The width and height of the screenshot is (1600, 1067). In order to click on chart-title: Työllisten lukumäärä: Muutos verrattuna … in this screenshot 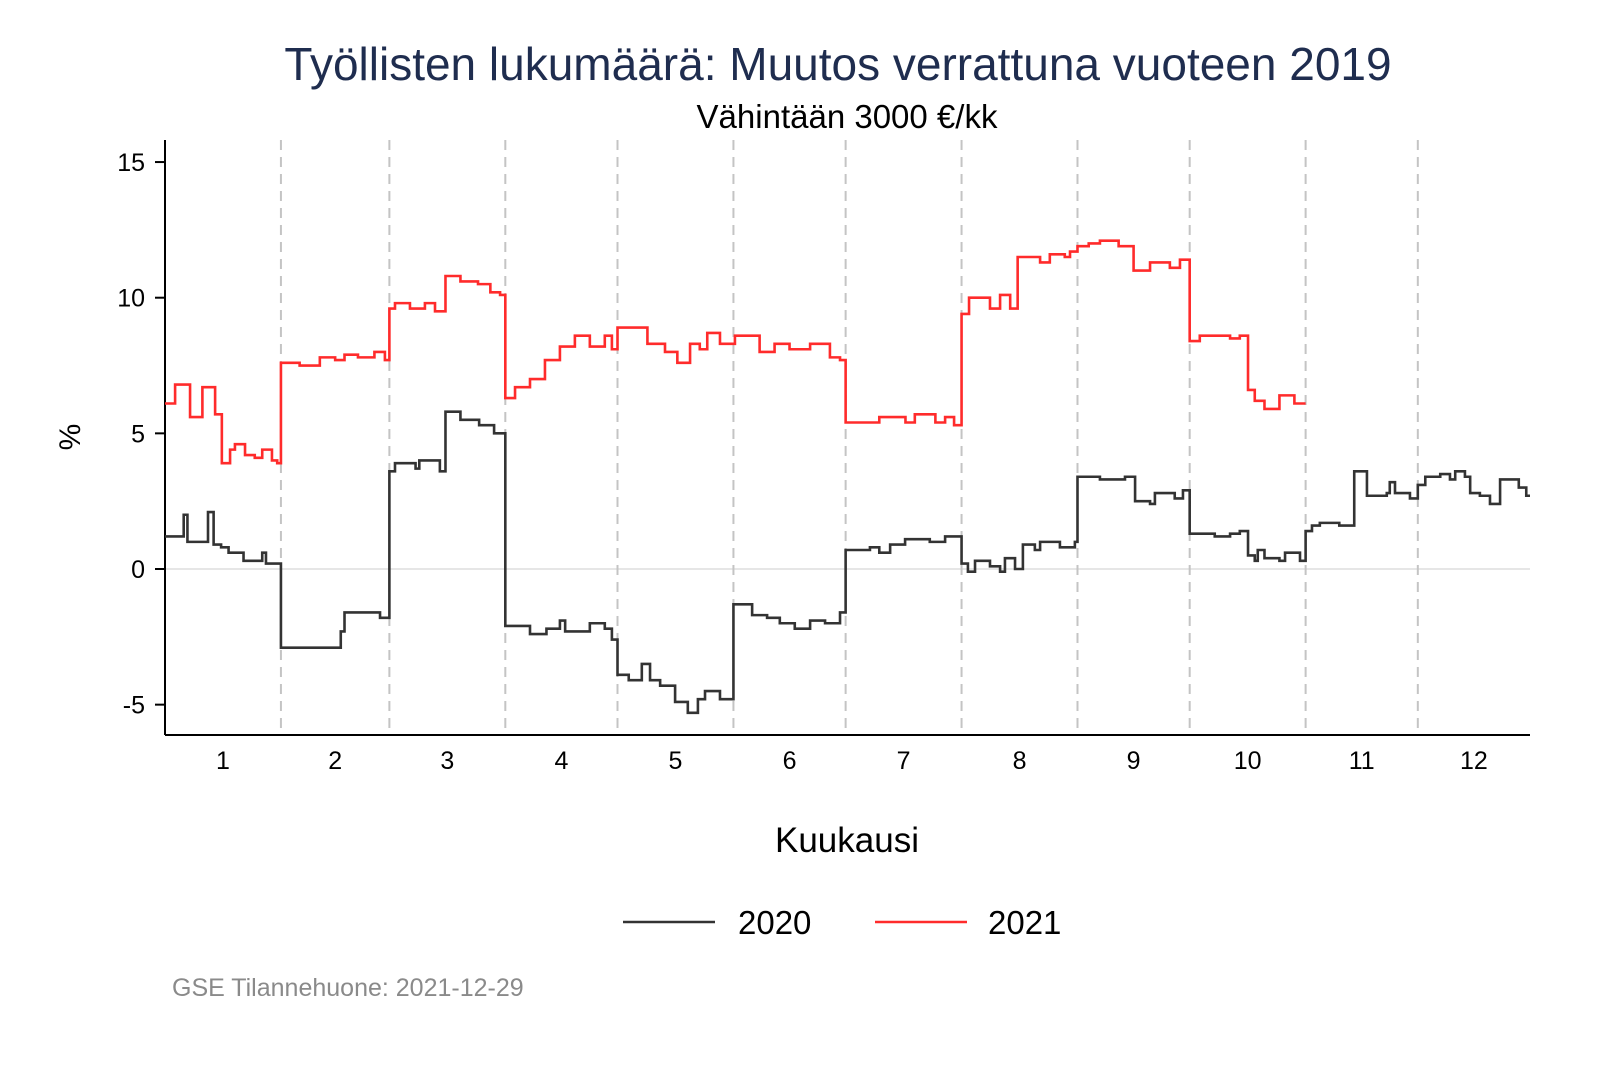, I will do `click(837, 64)`.